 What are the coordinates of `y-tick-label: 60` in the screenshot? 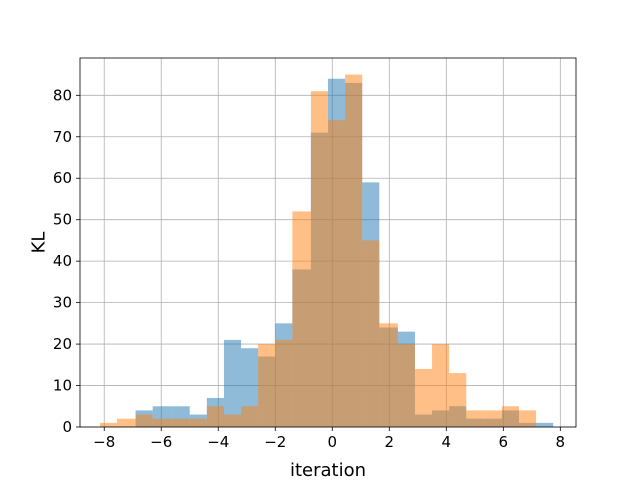 It's located at (62, 178).